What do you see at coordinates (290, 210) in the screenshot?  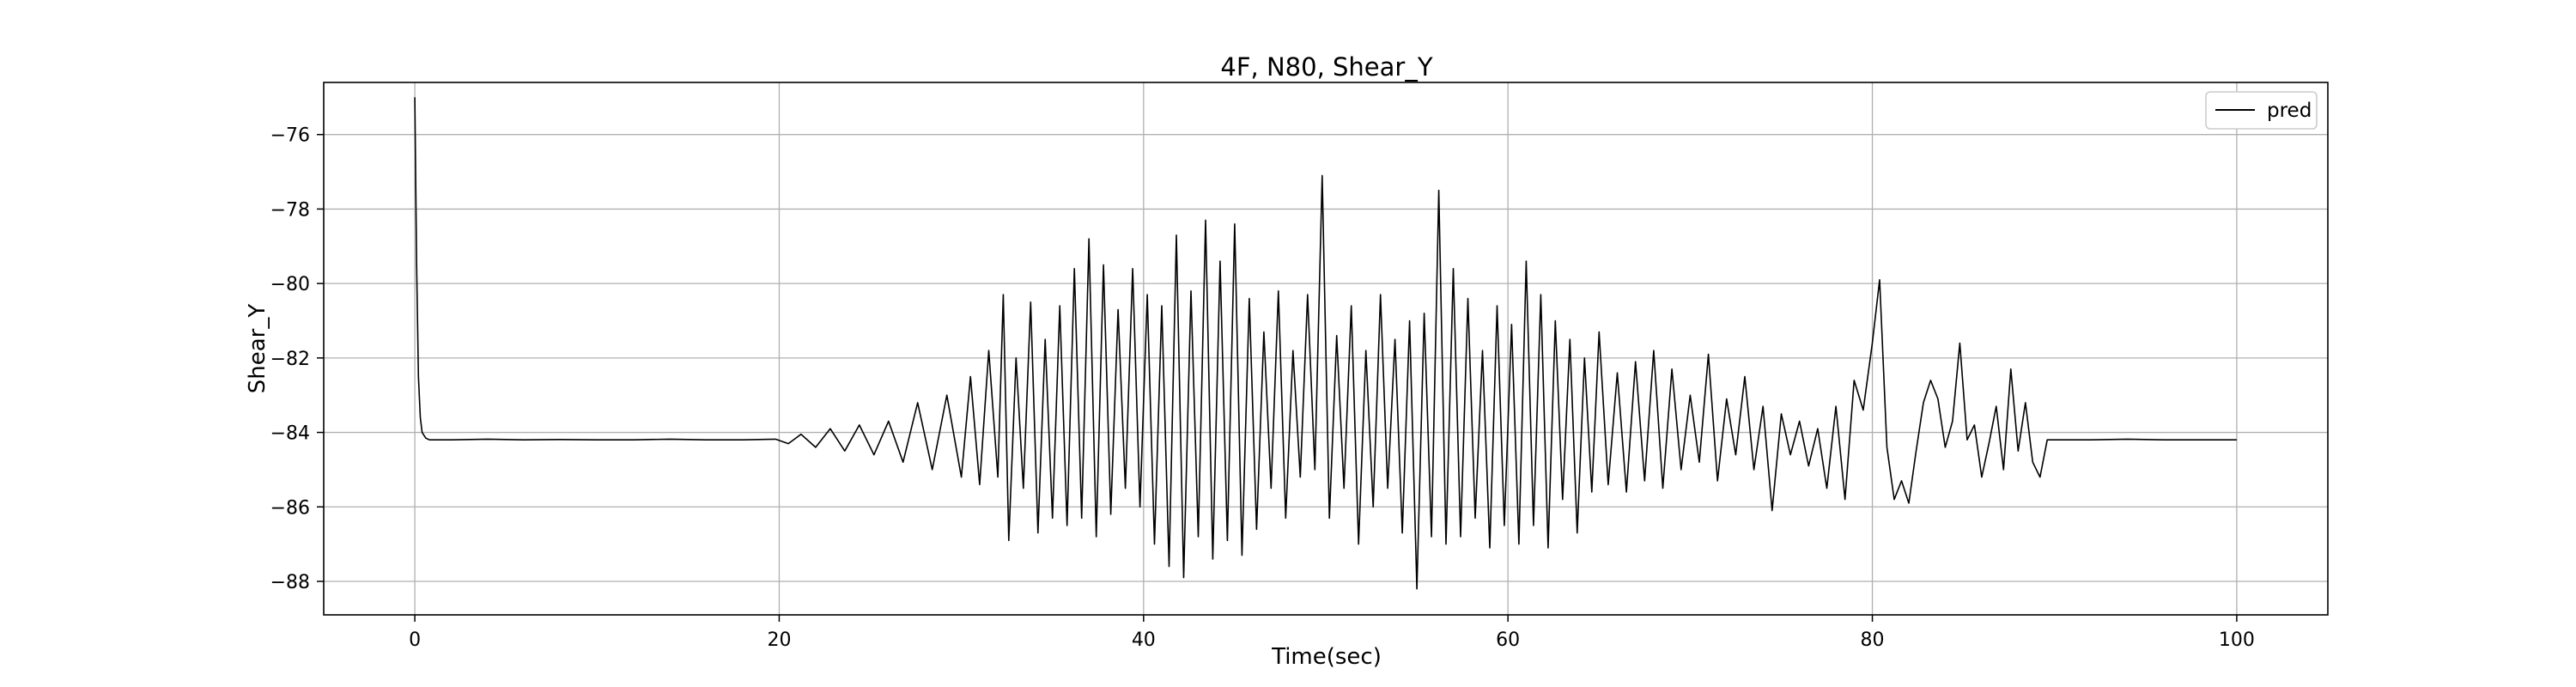 I see `y-tick-label: −78` at bounding box center [290, 210].